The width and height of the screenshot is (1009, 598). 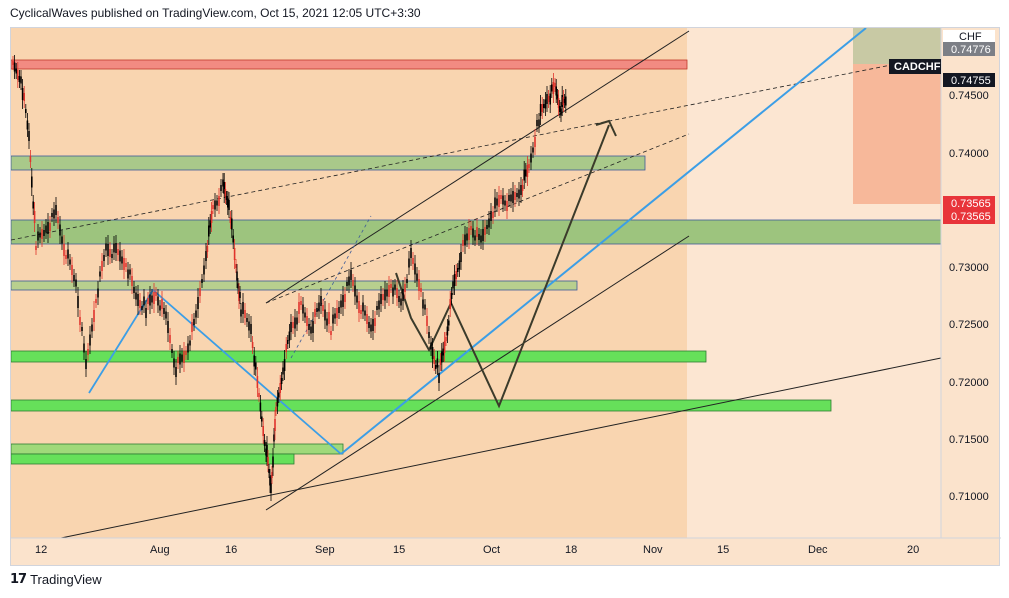 What do you see at coordinates (18, 579) in the screenshot?
I see `tv-logo-icon: 17` at bounding box center [18, 579].